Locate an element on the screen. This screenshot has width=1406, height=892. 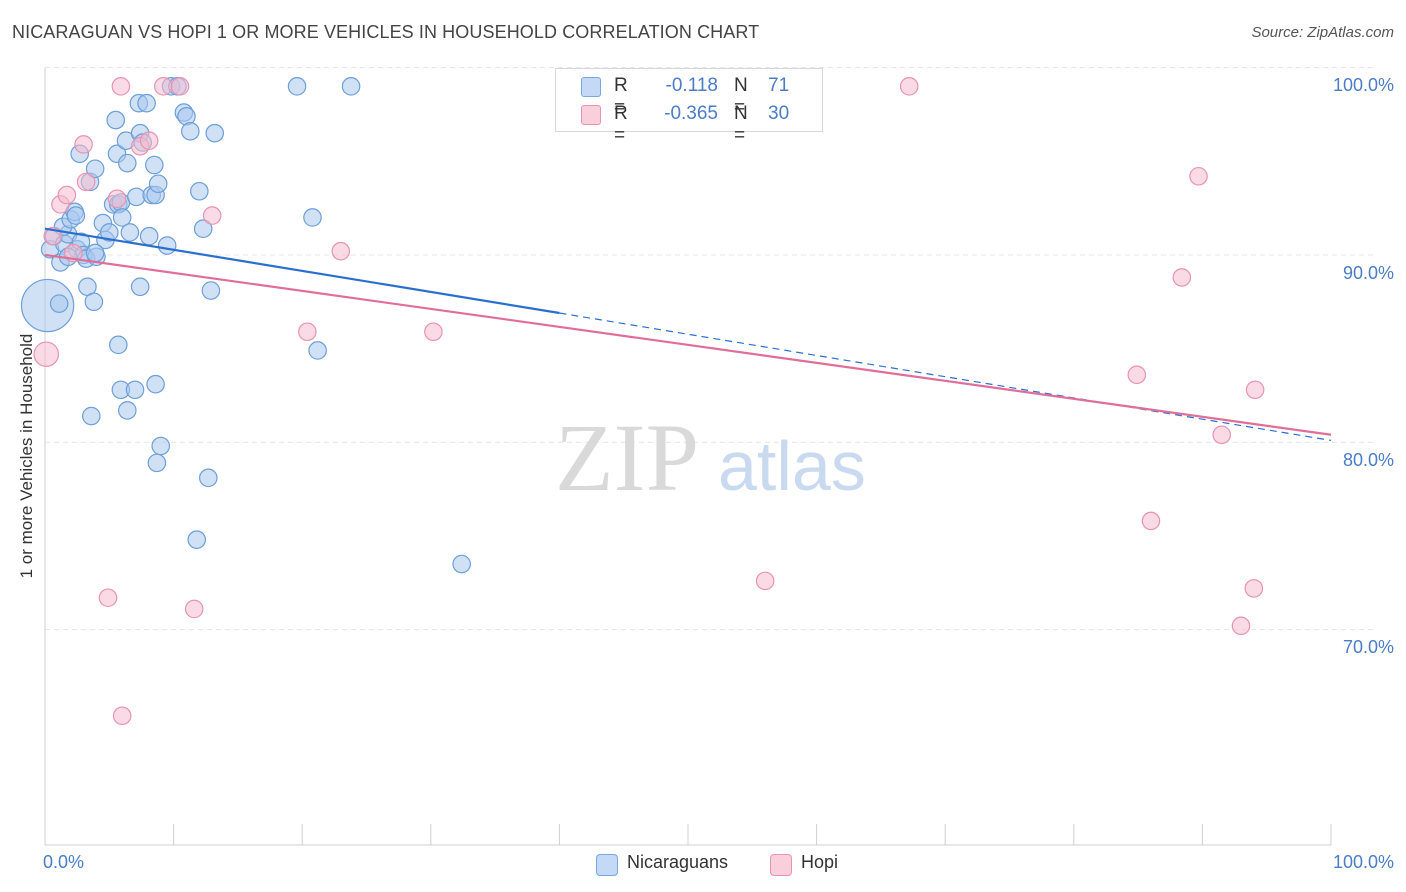
y-tick-label: 80.0% is located at coordinates (1368, 459).